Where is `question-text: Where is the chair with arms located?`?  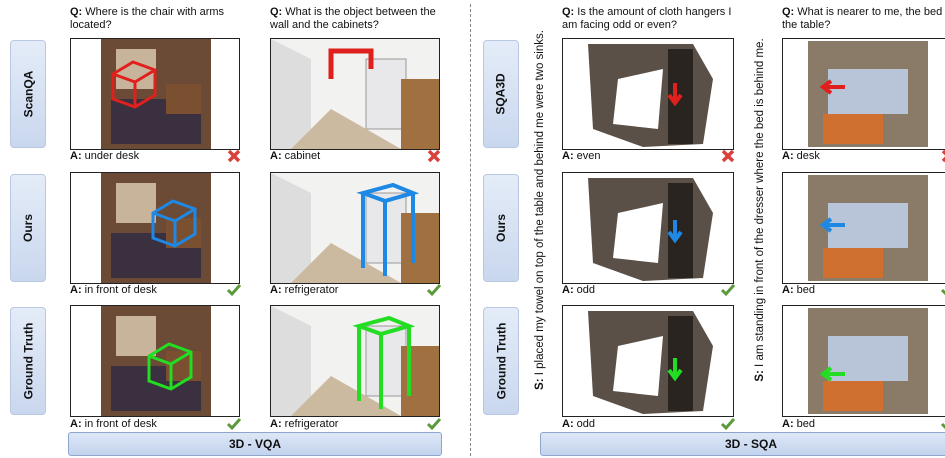 question-text: Where is the chair with arms located? is located at coordinates (147, 18).